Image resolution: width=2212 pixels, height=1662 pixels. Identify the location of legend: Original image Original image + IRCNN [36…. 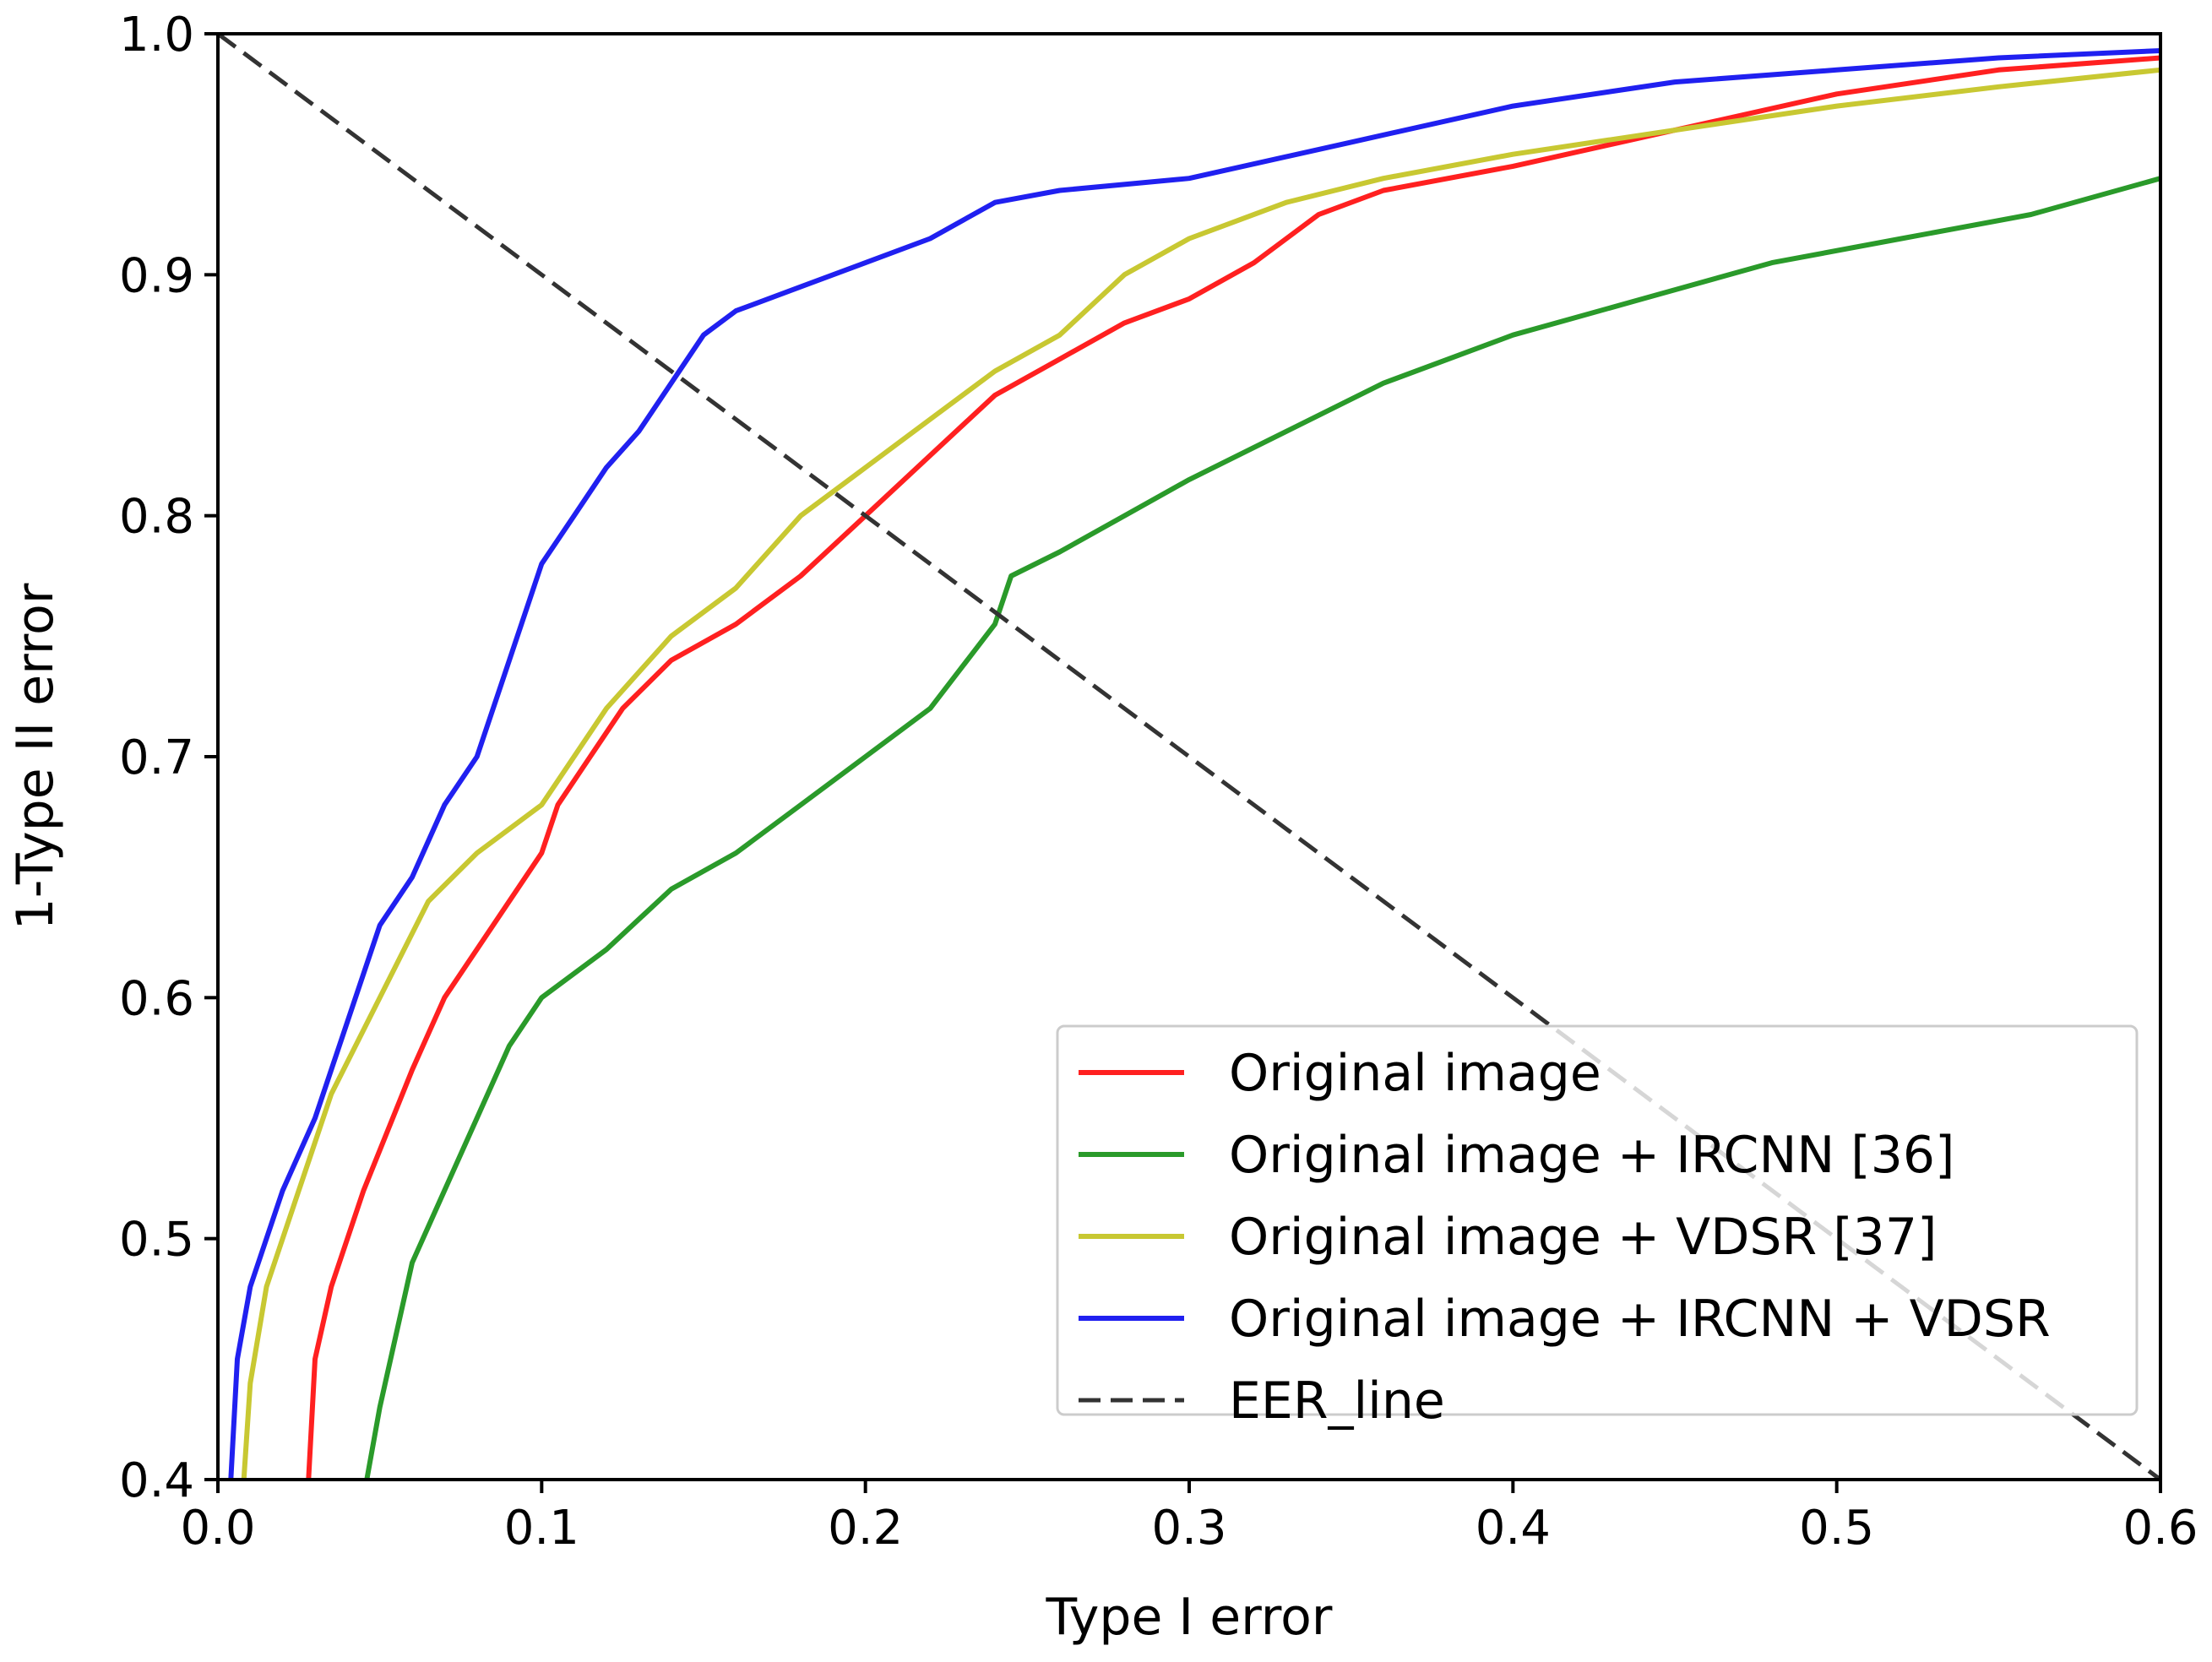
(1597, 1227).